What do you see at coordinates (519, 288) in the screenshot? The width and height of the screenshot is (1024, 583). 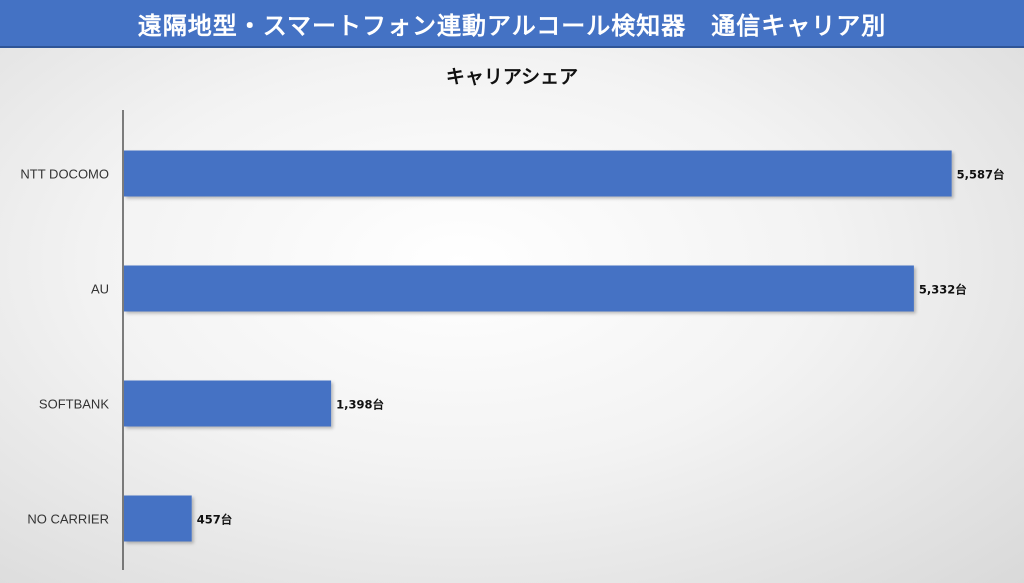 I see `bar-au` at bounding box center [519, 288].